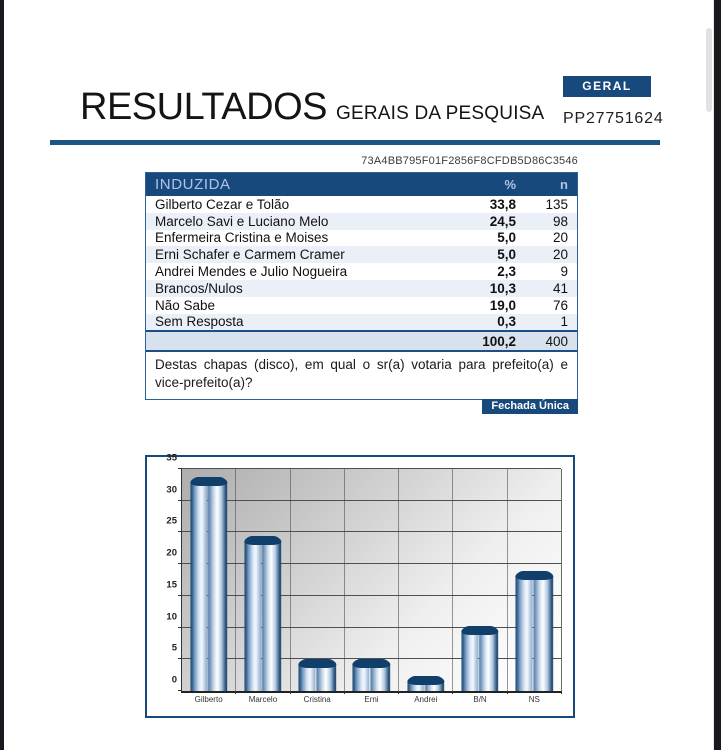 The width and height of the screenshot is (721, 750). Describe the element at coordinates (506, 272) in the screenshot. I see `row-percent: 2,3` at that location.